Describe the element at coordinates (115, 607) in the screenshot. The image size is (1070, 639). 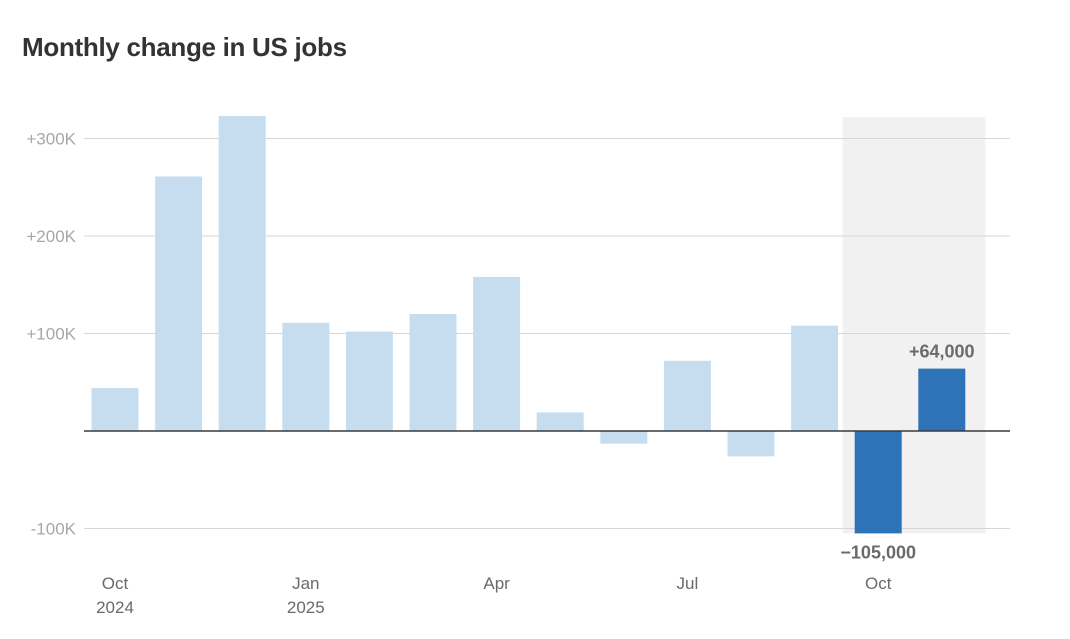
I see `x-tick-year-label: 2024` at that location.